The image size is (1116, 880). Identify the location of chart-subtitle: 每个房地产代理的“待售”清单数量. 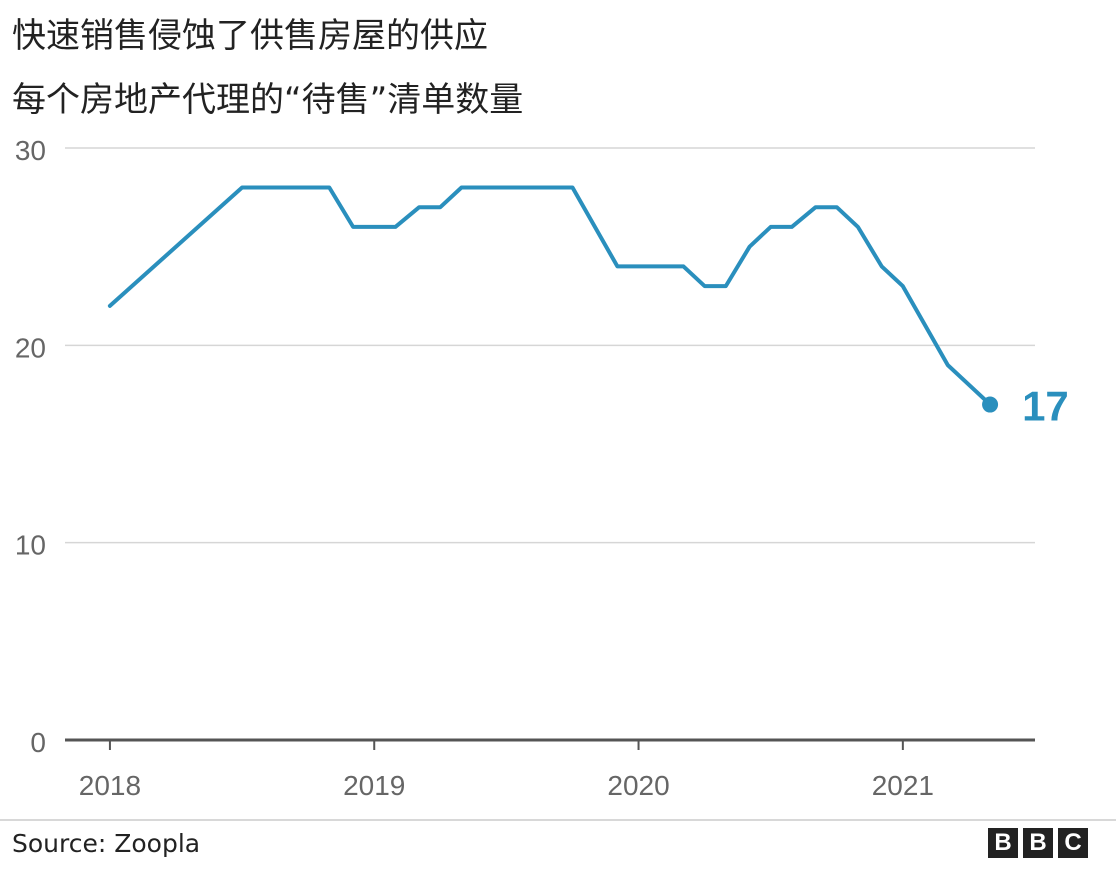
(268, 100).